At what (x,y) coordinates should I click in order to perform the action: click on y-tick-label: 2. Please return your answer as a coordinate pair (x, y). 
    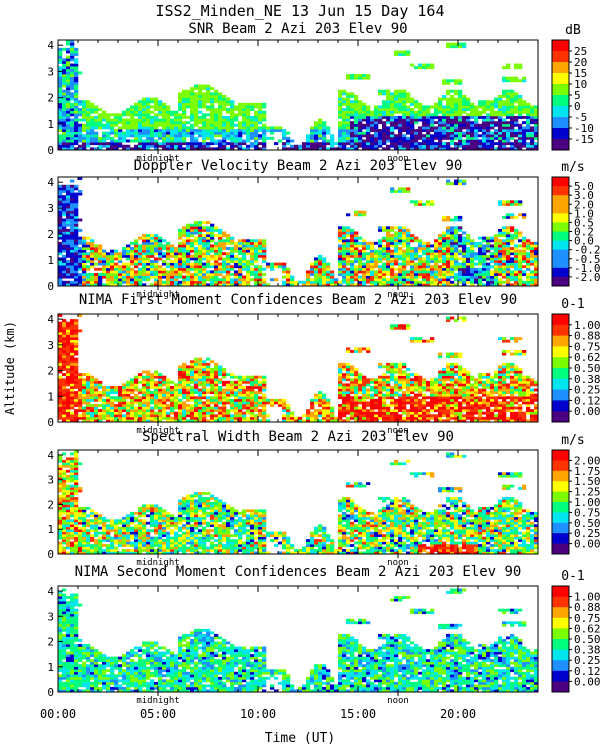
    Looking at the image, I should click on (50, 98).